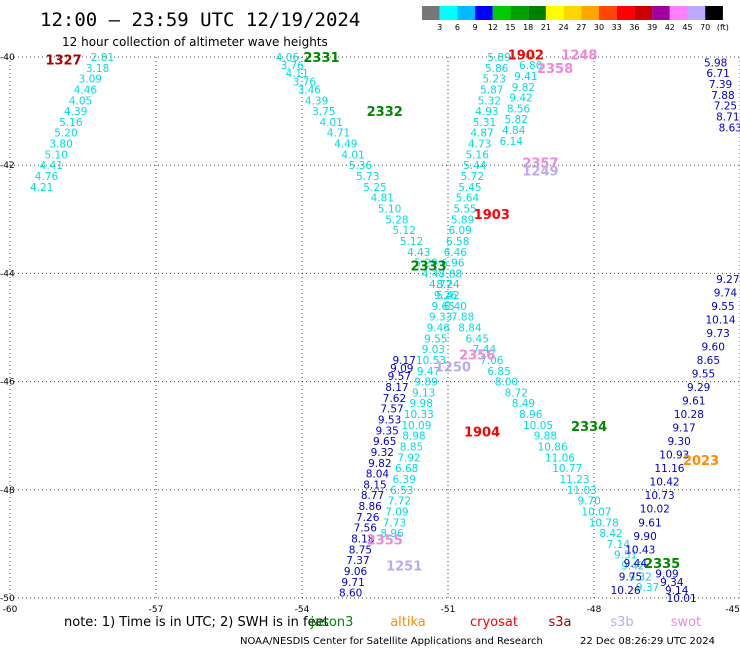  What do you see at coordinates (515, 393) in the screenshot?
I see `wave-height-value: 8.72` at bounding box center [515, 393].